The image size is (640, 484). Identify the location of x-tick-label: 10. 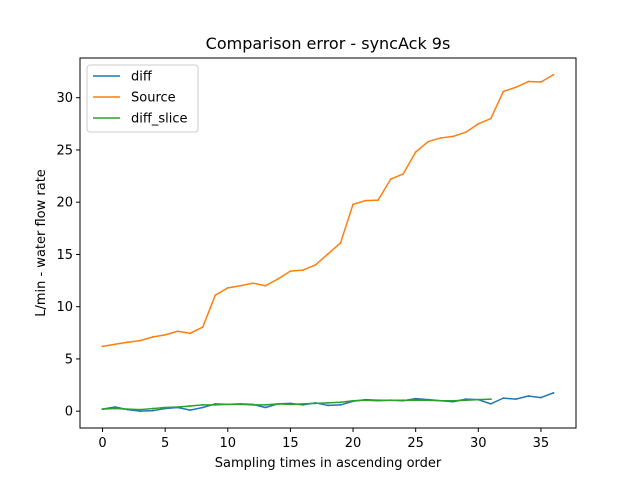
(228, 443).